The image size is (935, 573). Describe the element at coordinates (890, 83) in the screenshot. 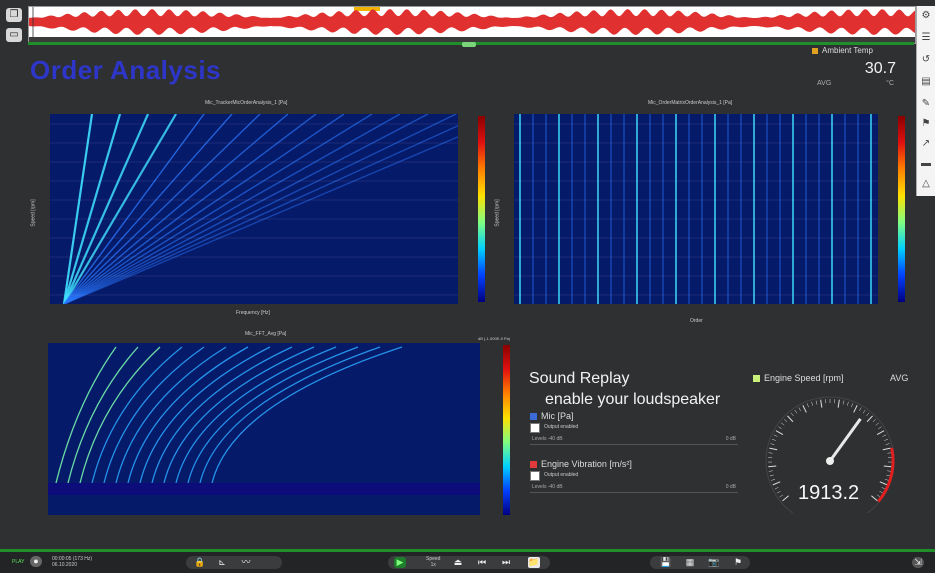

I see `ambient-unit: °C` at that location.